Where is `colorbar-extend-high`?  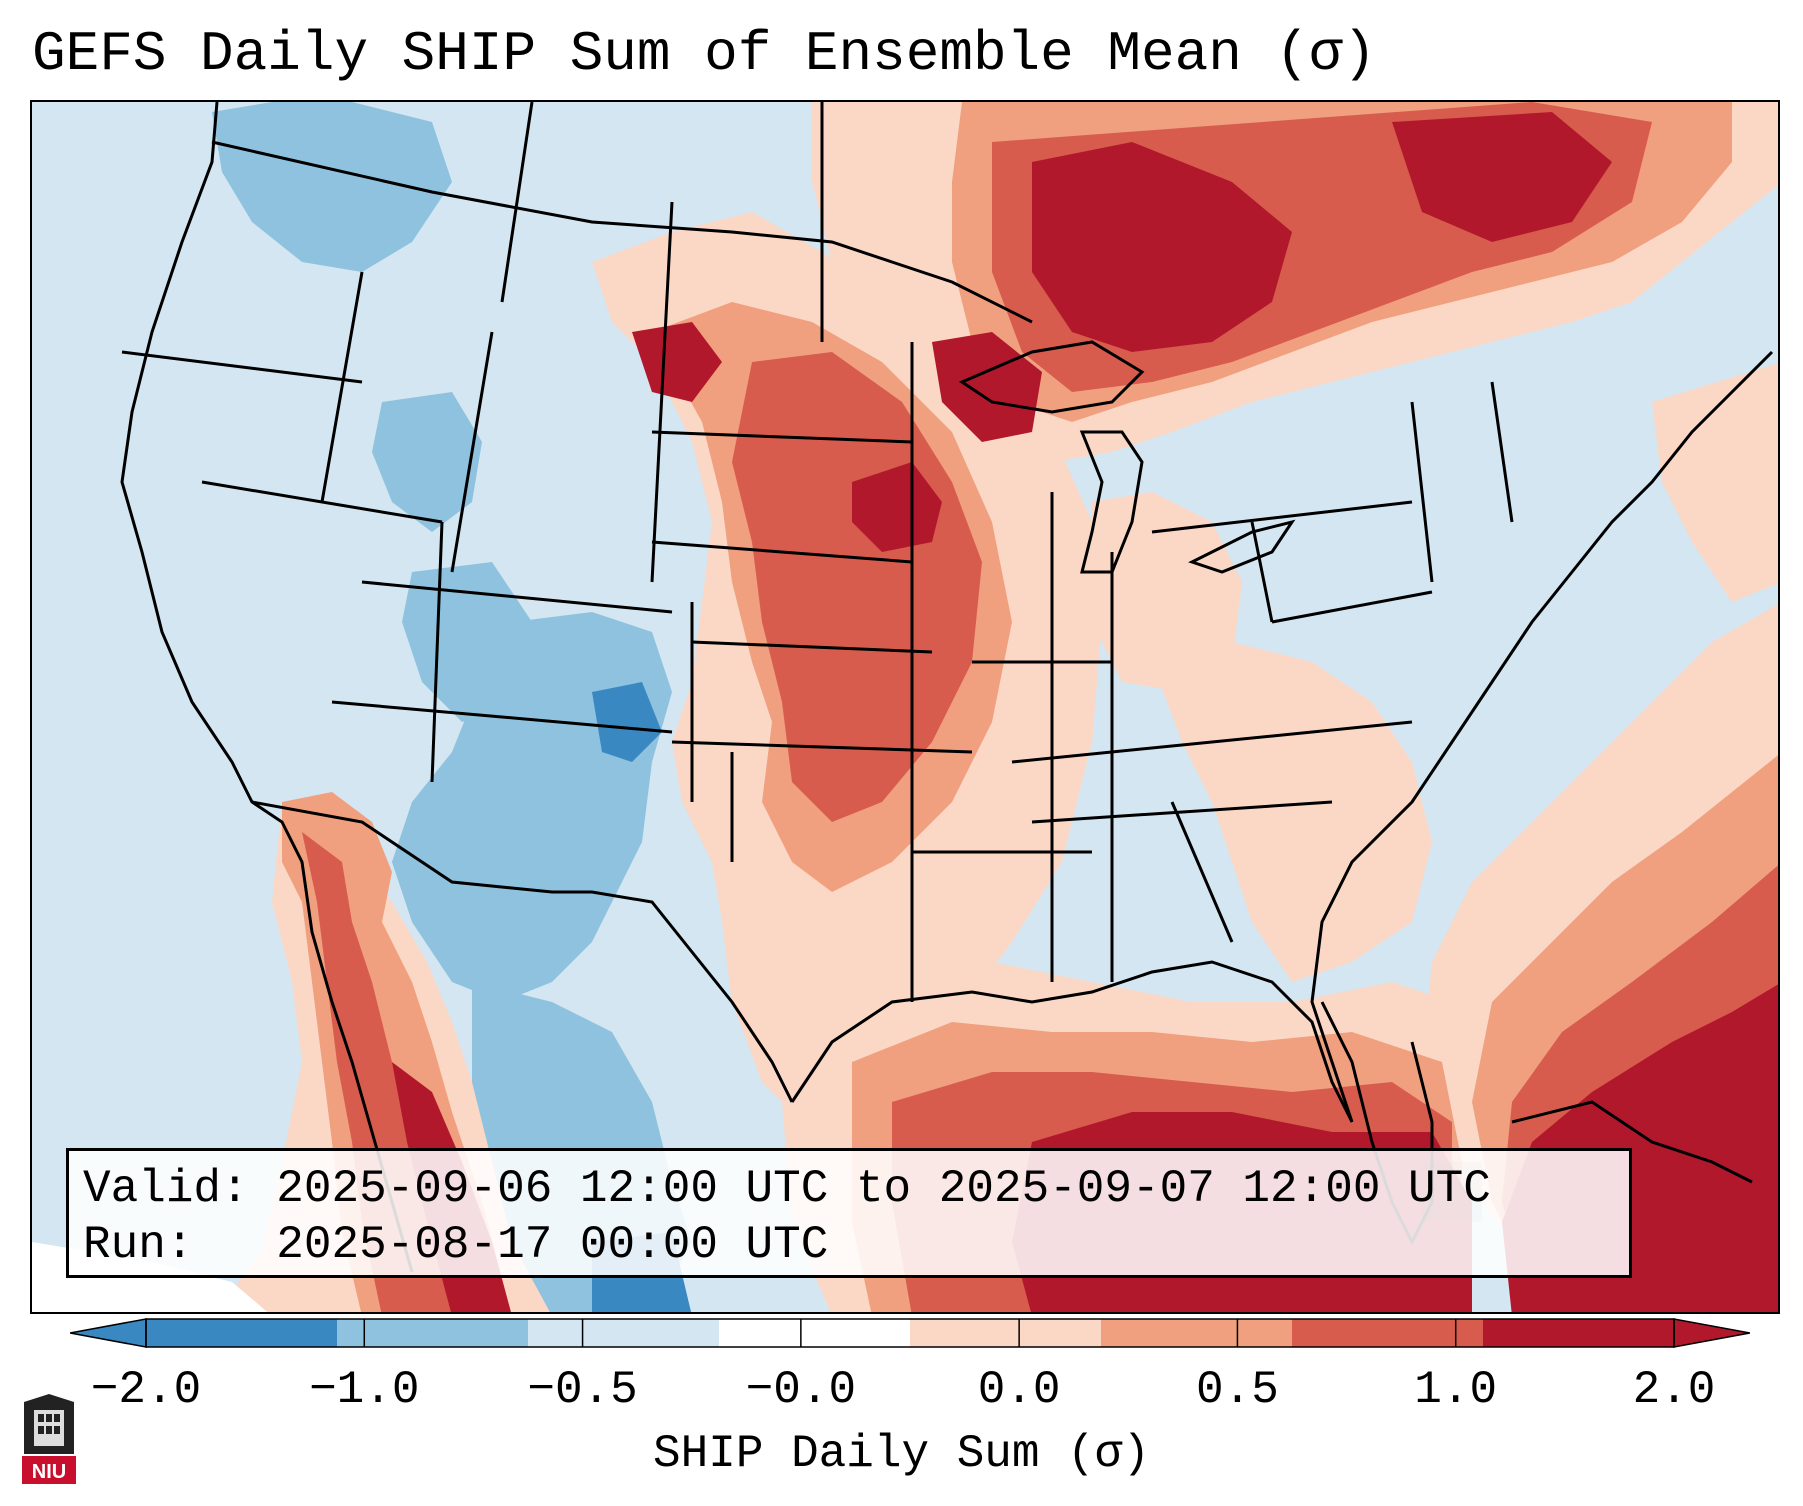
colorbar-extend-high is located at coordinates (1711, 1333).